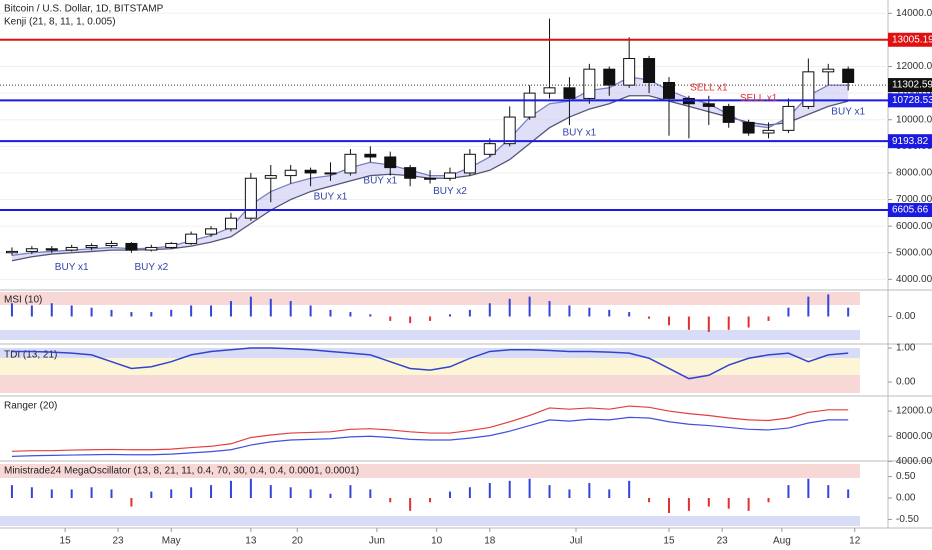 This screenshot has height=550, width=932. I want to click on tdi-upper-zone, so click(430, 353).